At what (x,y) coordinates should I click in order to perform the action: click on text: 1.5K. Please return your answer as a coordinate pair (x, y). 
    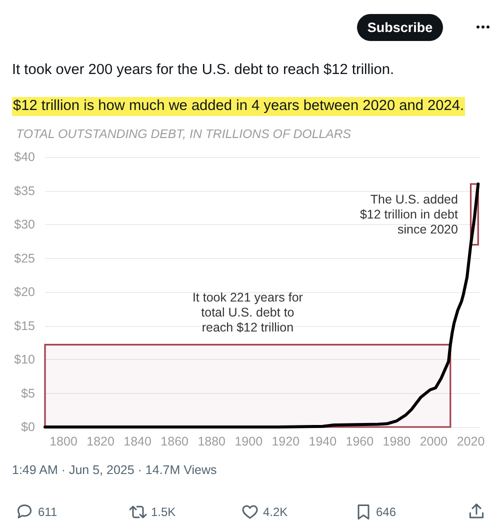
    Looking at the image, I should click on (163, 512).